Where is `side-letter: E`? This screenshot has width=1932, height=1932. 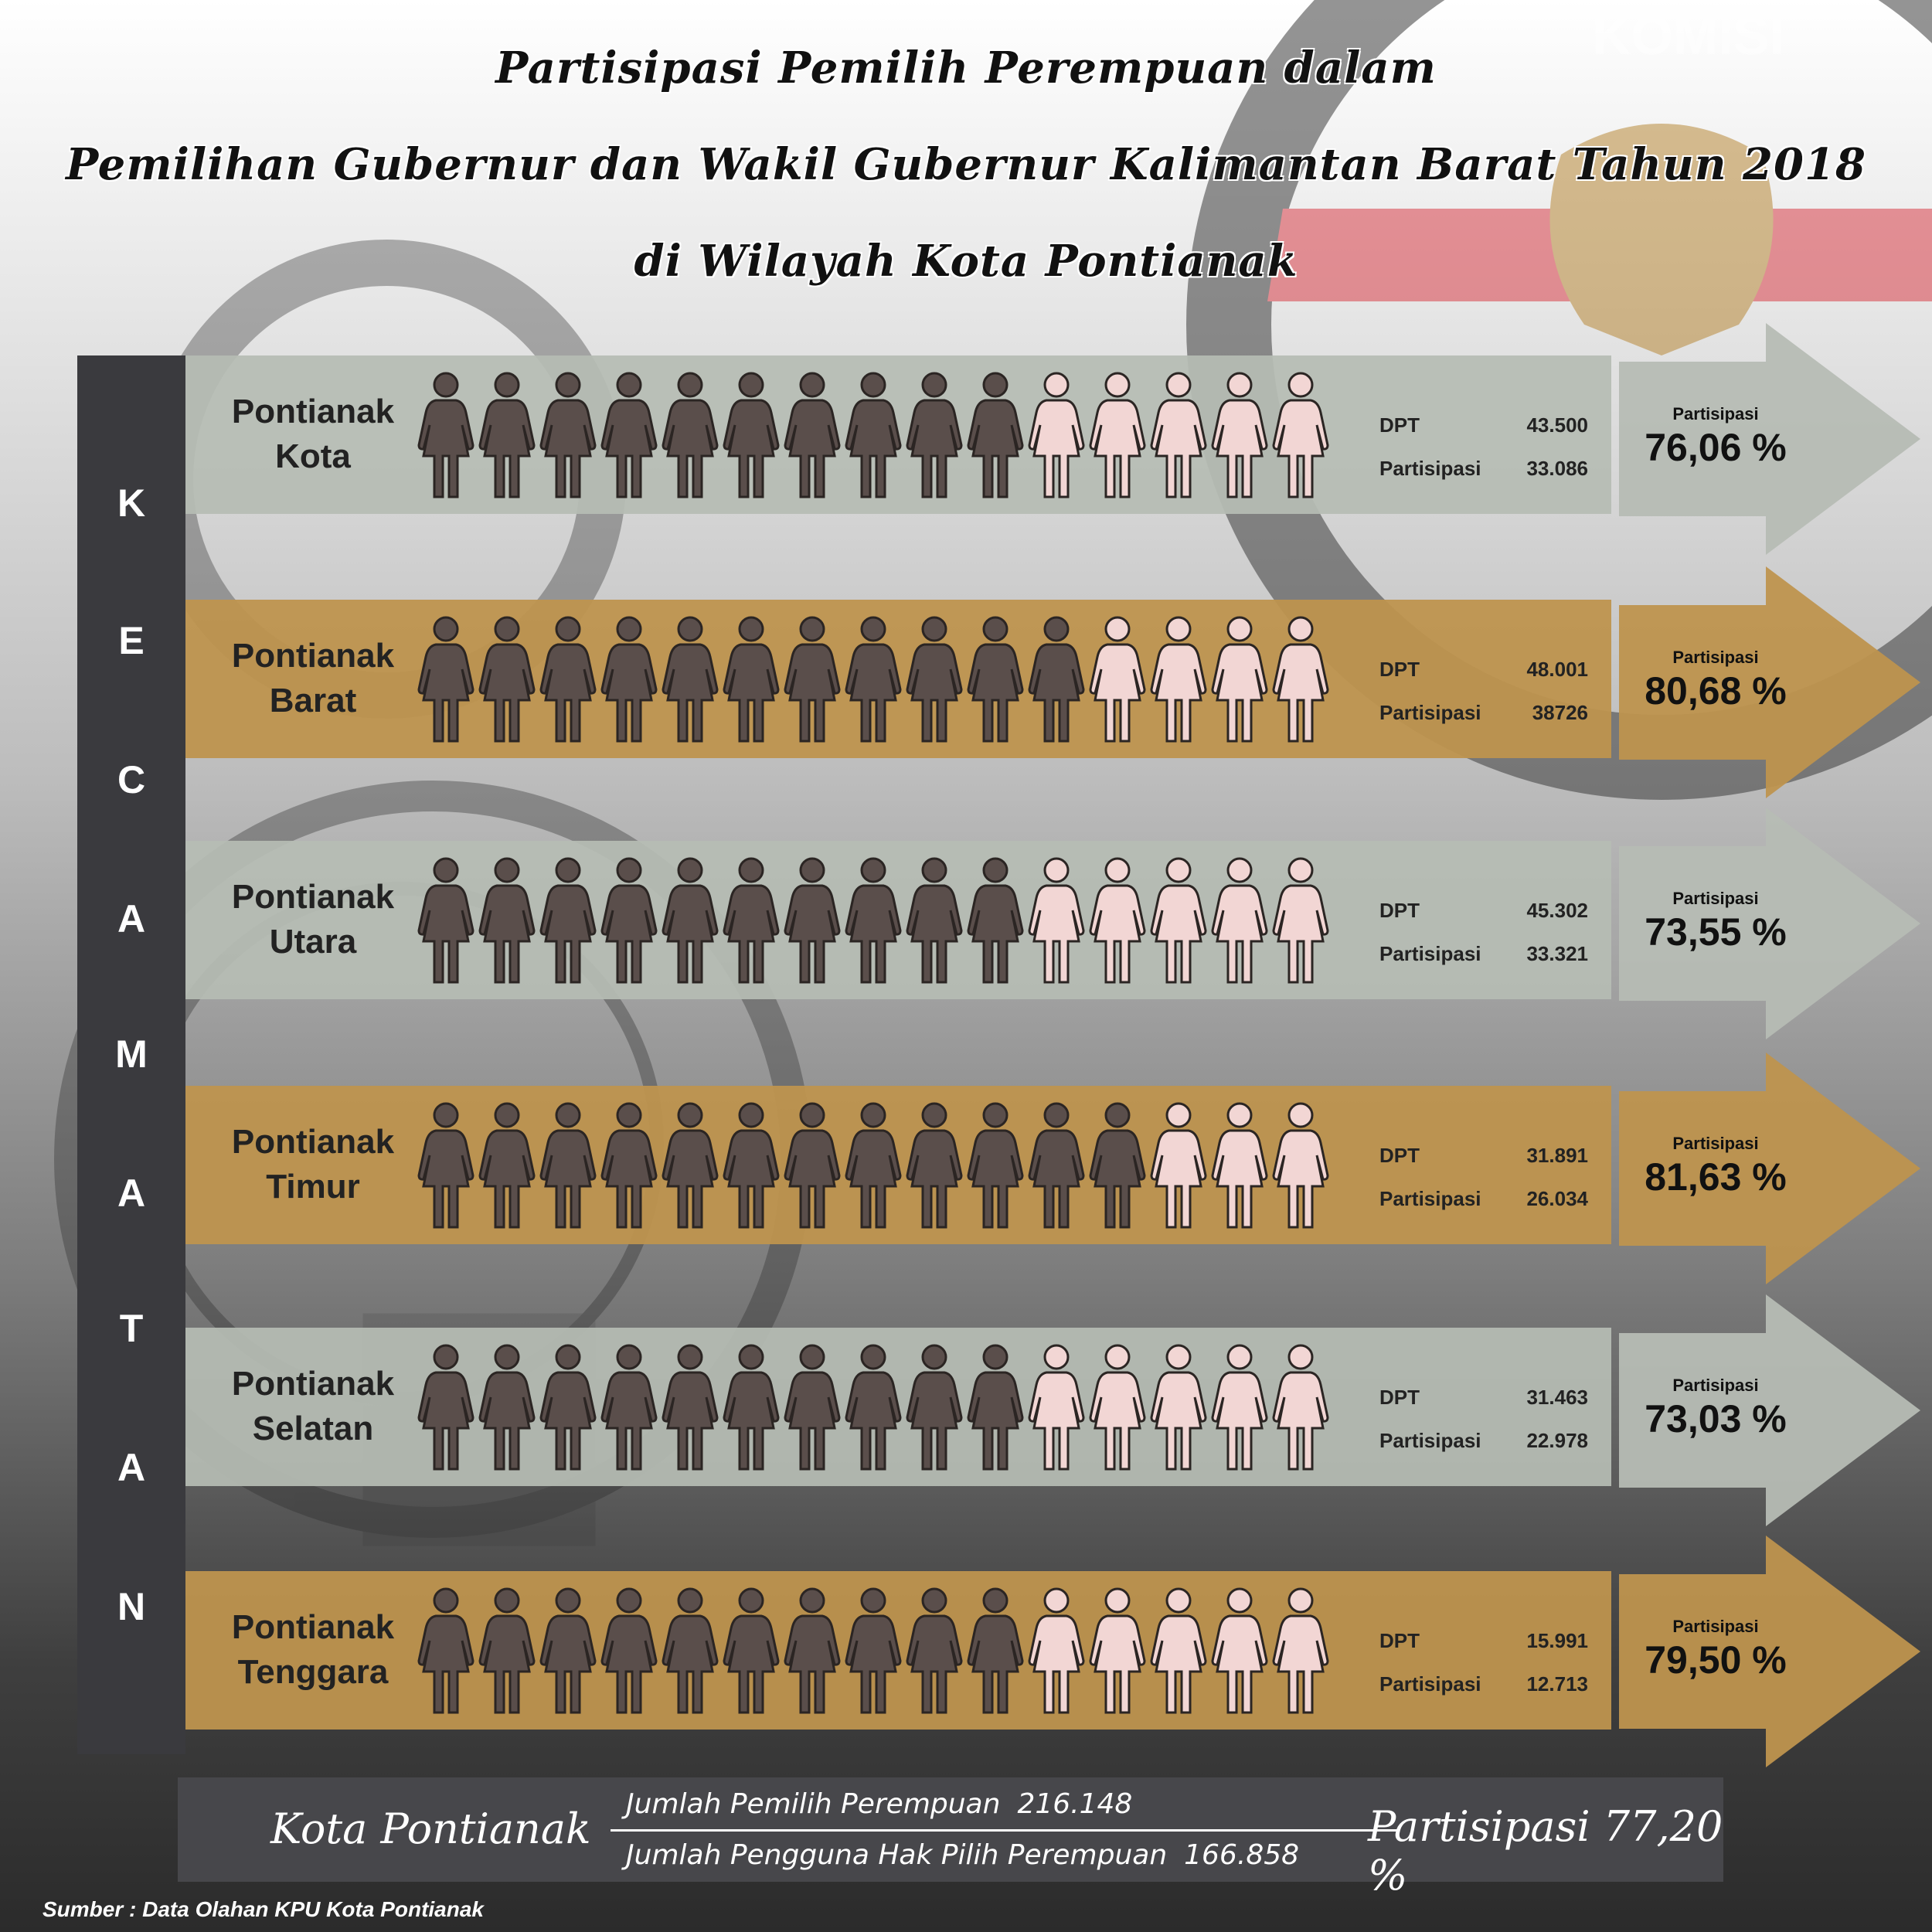
side-letter: E is located at coordinates (131, 641).